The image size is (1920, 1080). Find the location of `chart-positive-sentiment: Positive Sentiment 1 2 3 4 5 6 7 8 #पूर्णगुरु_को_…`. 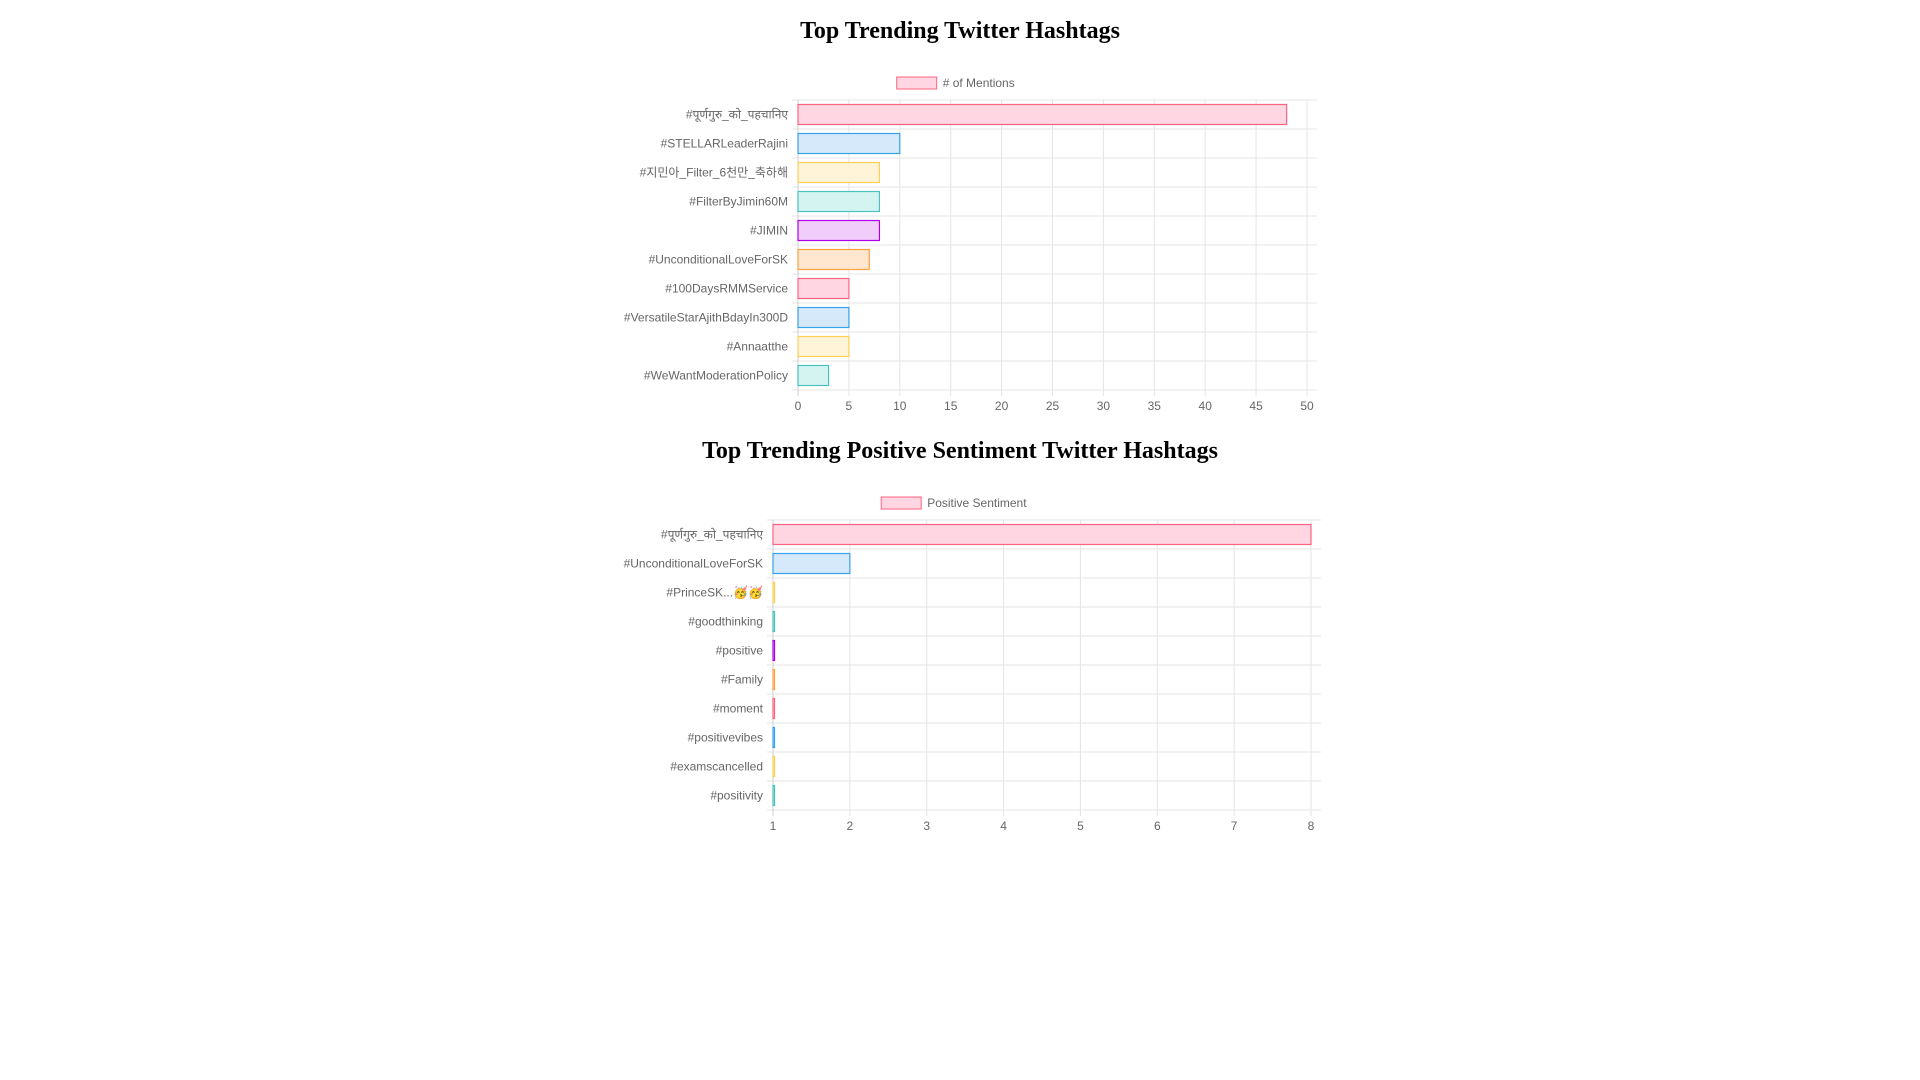

chart-positive-sentiment: Positive Sentiment 1 2 3 4 5 6 7 8 #पूर्णगुरु_को_… is located at coordinates (972, 664).